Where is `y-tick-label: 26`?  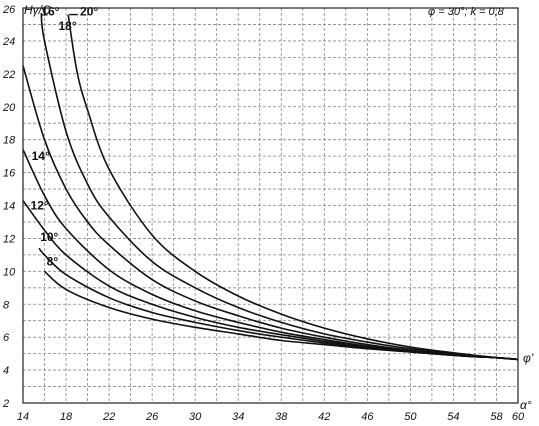
y-tick-label: 26 is located at coordinates (9, 10).